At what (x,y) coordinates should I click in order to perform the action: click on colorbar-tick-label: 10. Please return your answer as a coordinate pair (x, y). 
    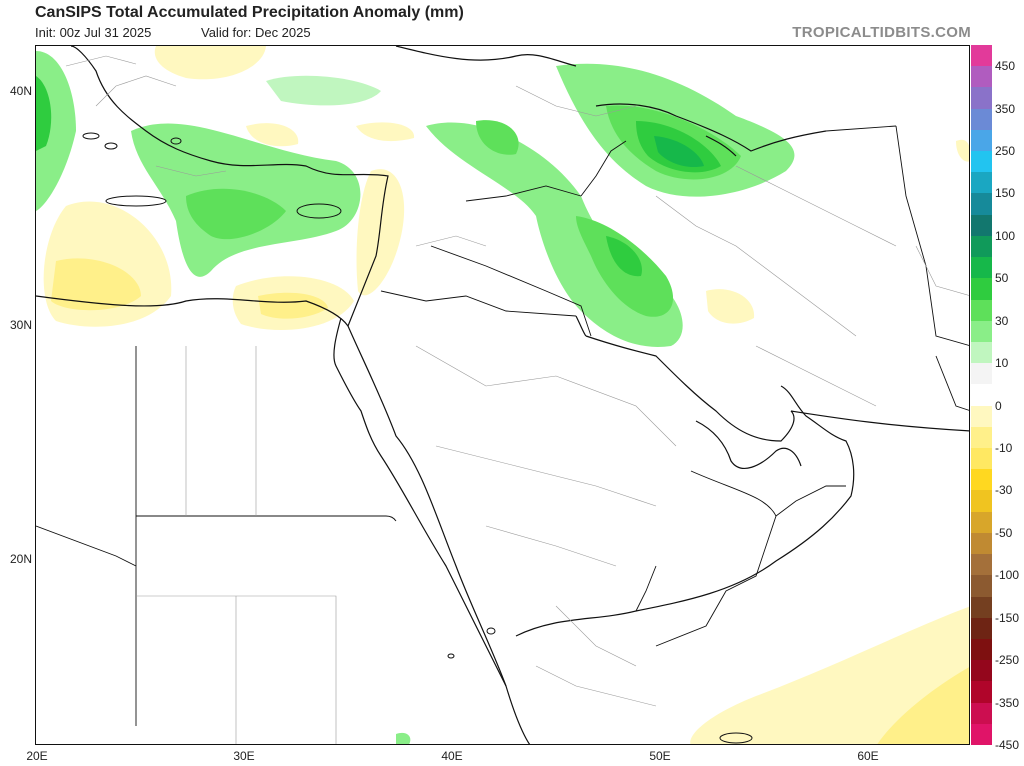
    Looking at the image, I should click on (1002, 363).